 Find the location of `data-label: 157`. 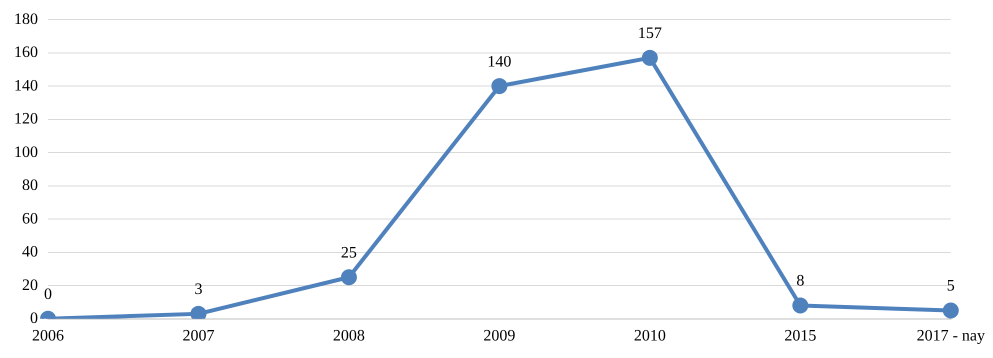

data-label: 157 is located at coordinates (650, 33).